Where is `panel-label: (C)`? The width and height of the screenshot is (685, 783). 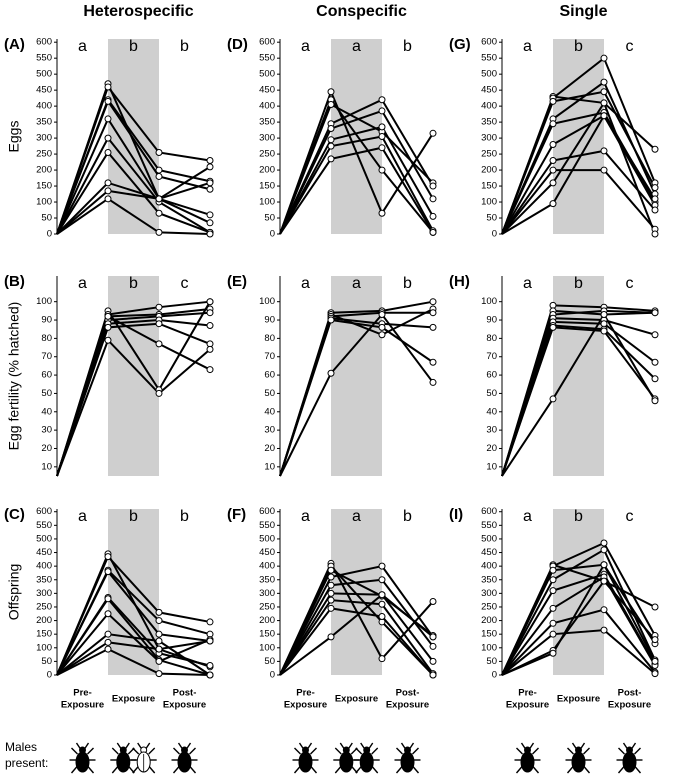
panel-label: (C) is located at coordinates (14, 514).